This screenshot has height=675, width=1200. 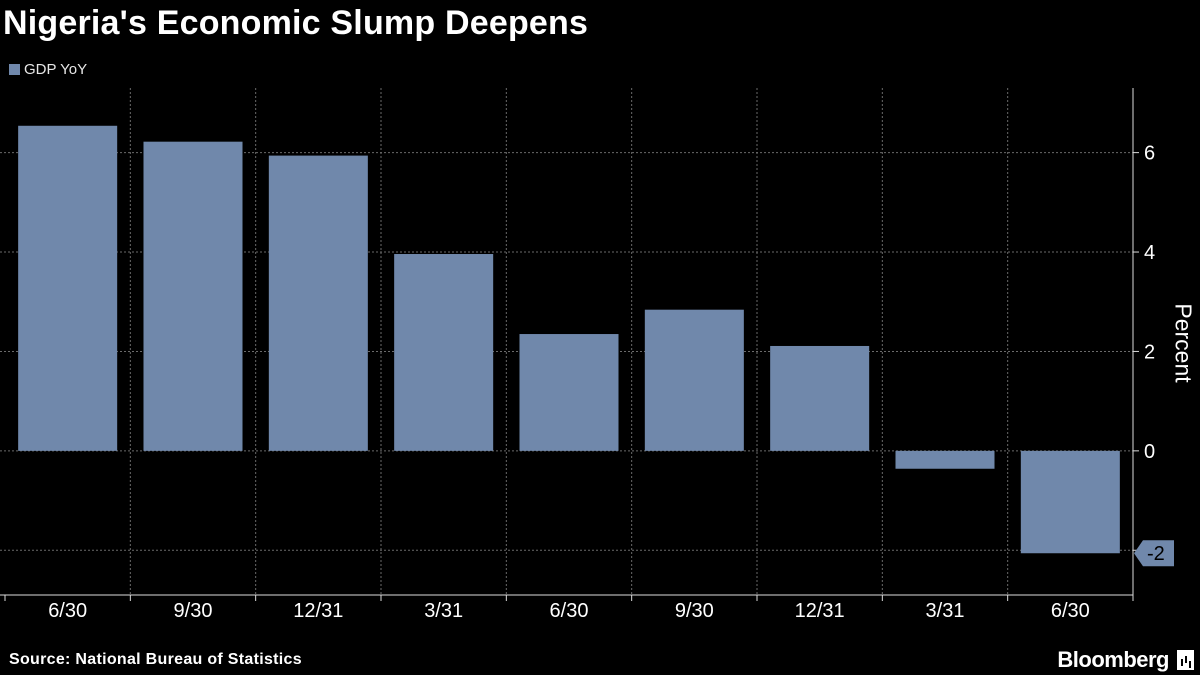 I want to click on y-tick-label: 6, so click(x=1149, y=154).